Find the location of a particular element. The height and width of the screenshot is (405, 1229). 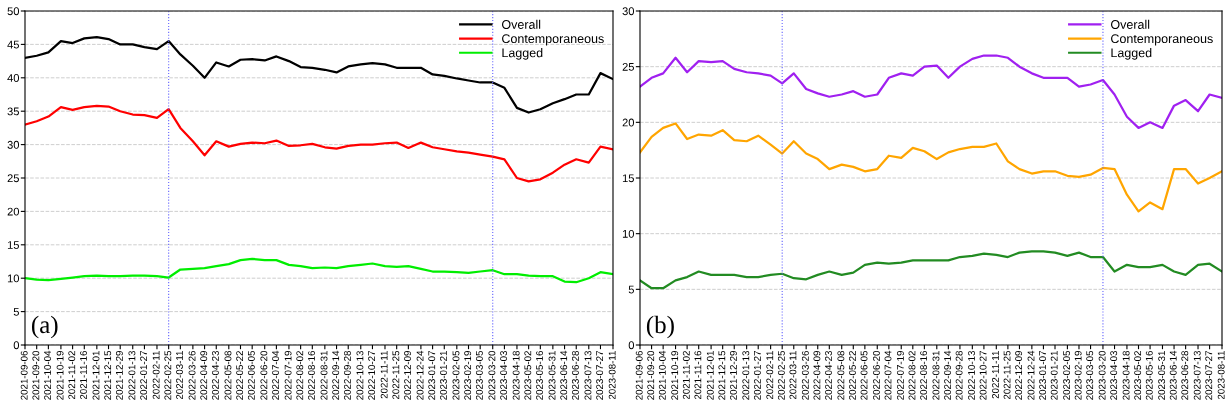

x-tick-label: 2022-05-08 is located at coordinates (228, 375).